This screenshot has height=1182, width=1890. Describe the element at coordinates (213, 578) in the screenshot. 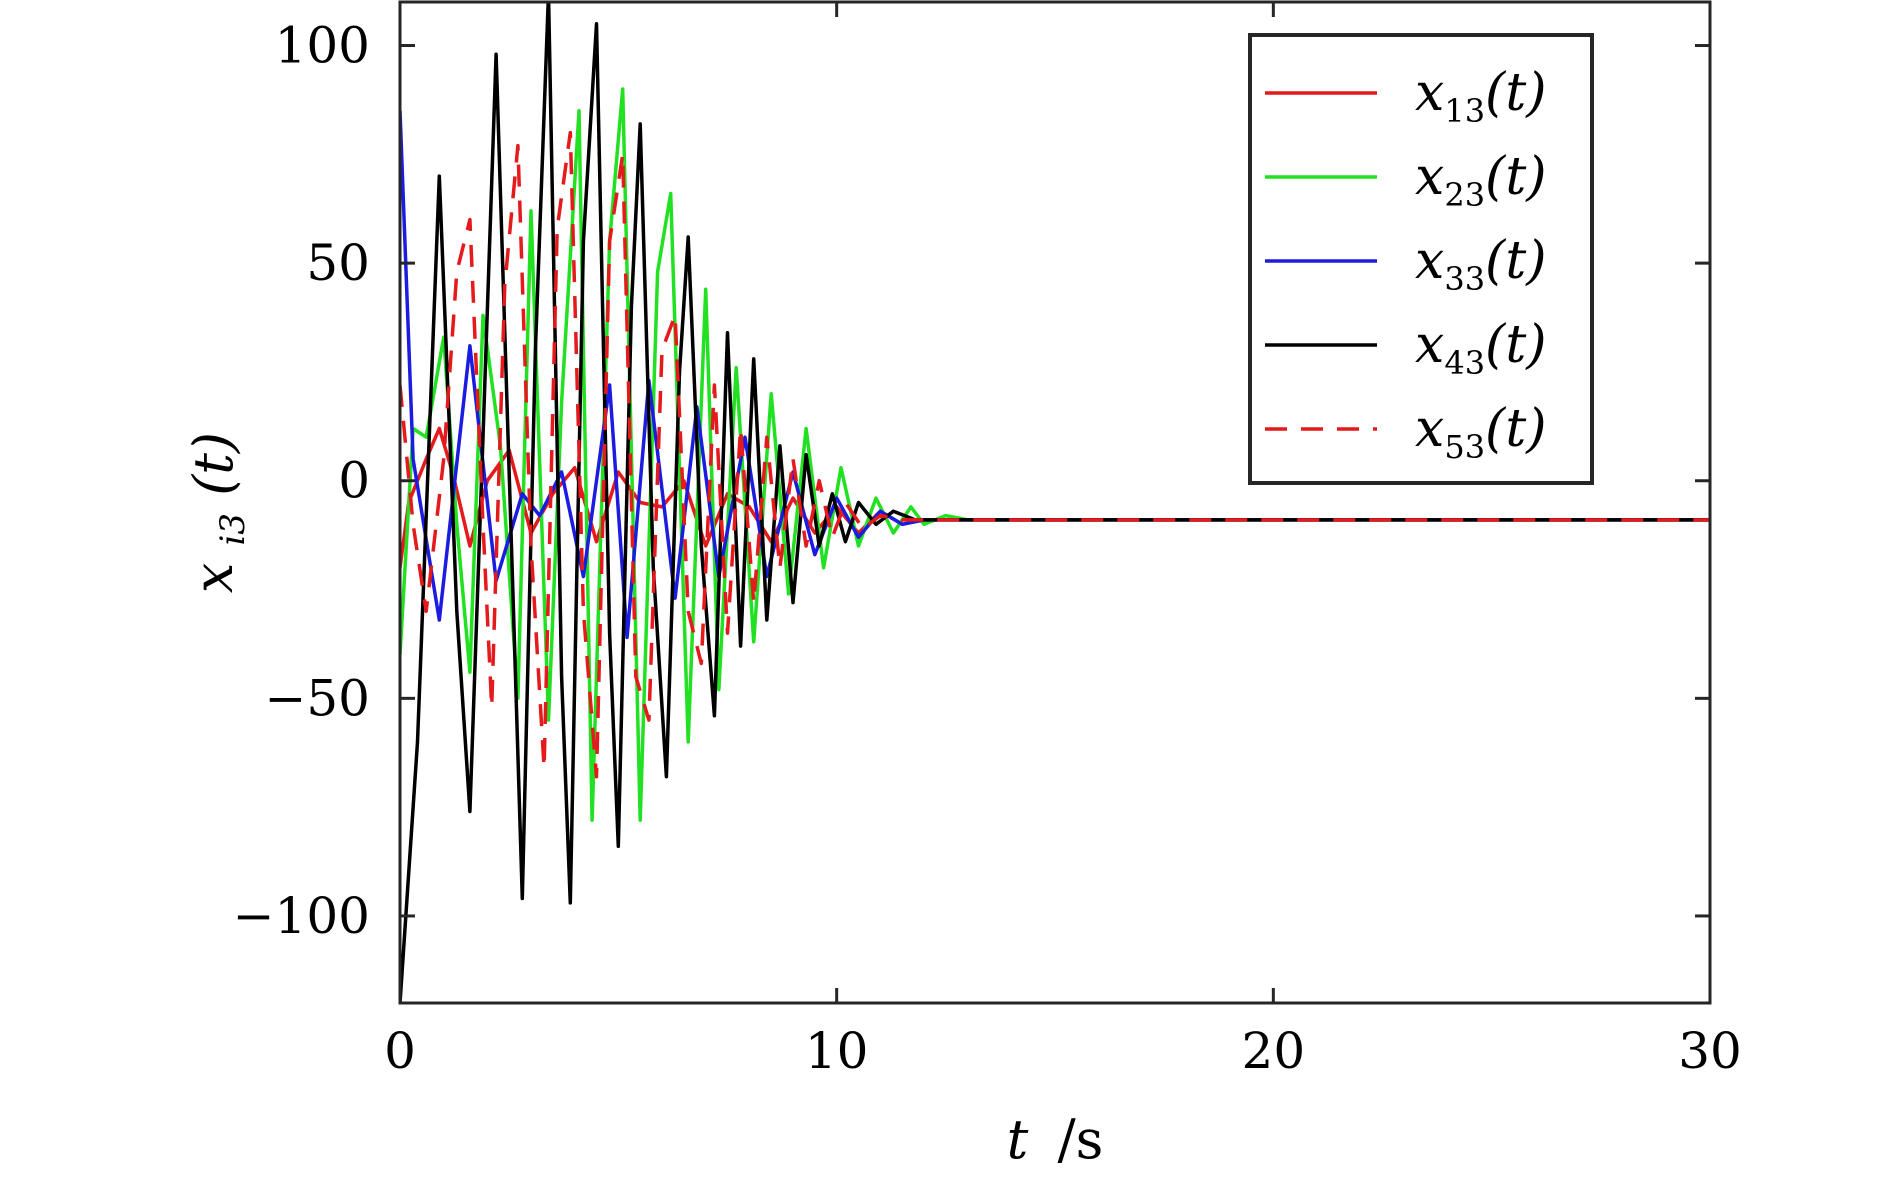

I see `y-axis-label-var: x` at that location.